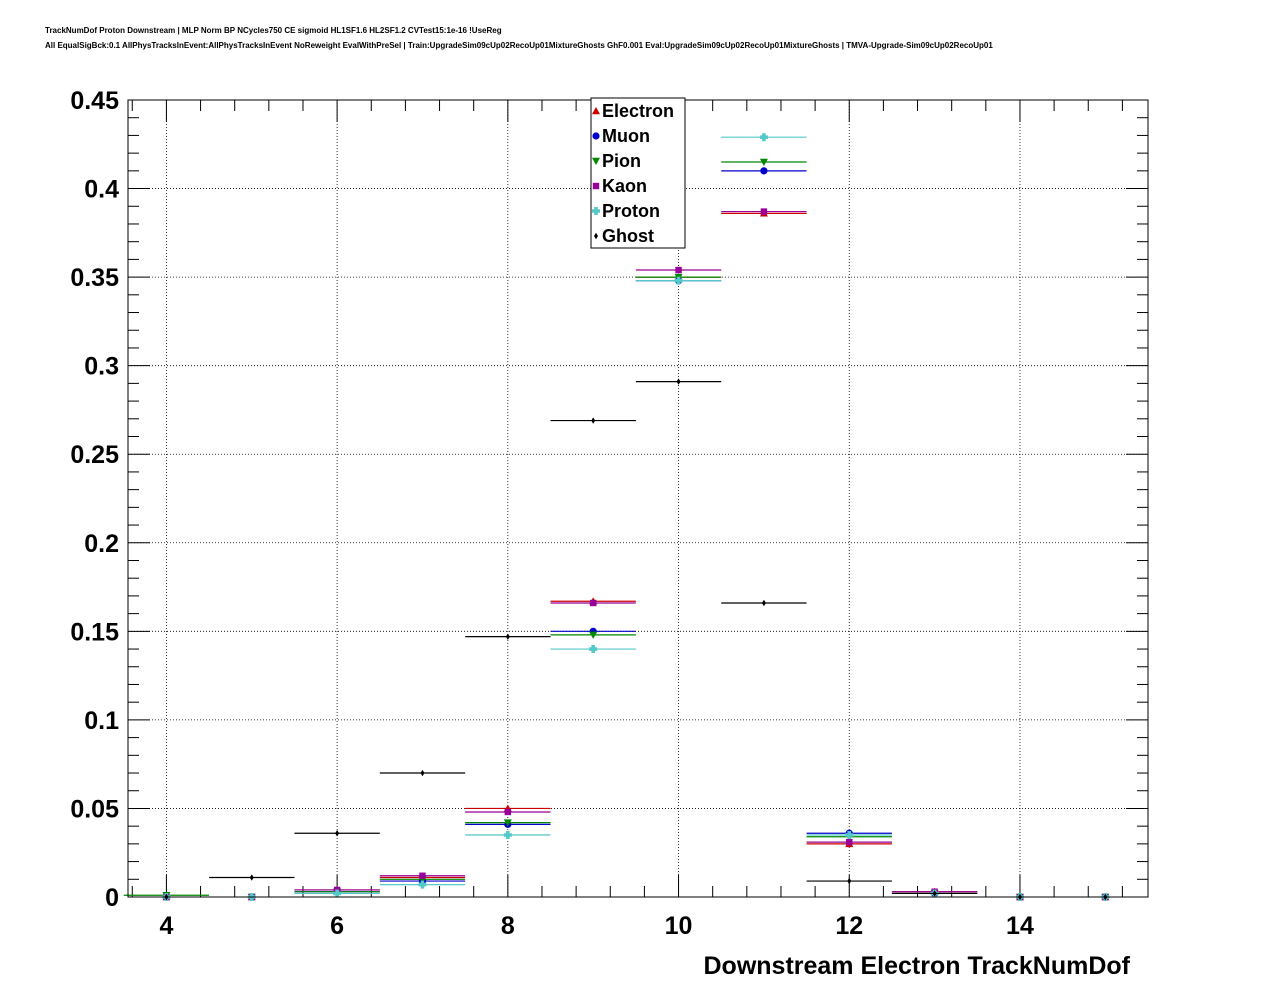 The height and width of the screenshot is (996, 1276). I want to click on y-tick-label: 0.05, so click(94, 809).